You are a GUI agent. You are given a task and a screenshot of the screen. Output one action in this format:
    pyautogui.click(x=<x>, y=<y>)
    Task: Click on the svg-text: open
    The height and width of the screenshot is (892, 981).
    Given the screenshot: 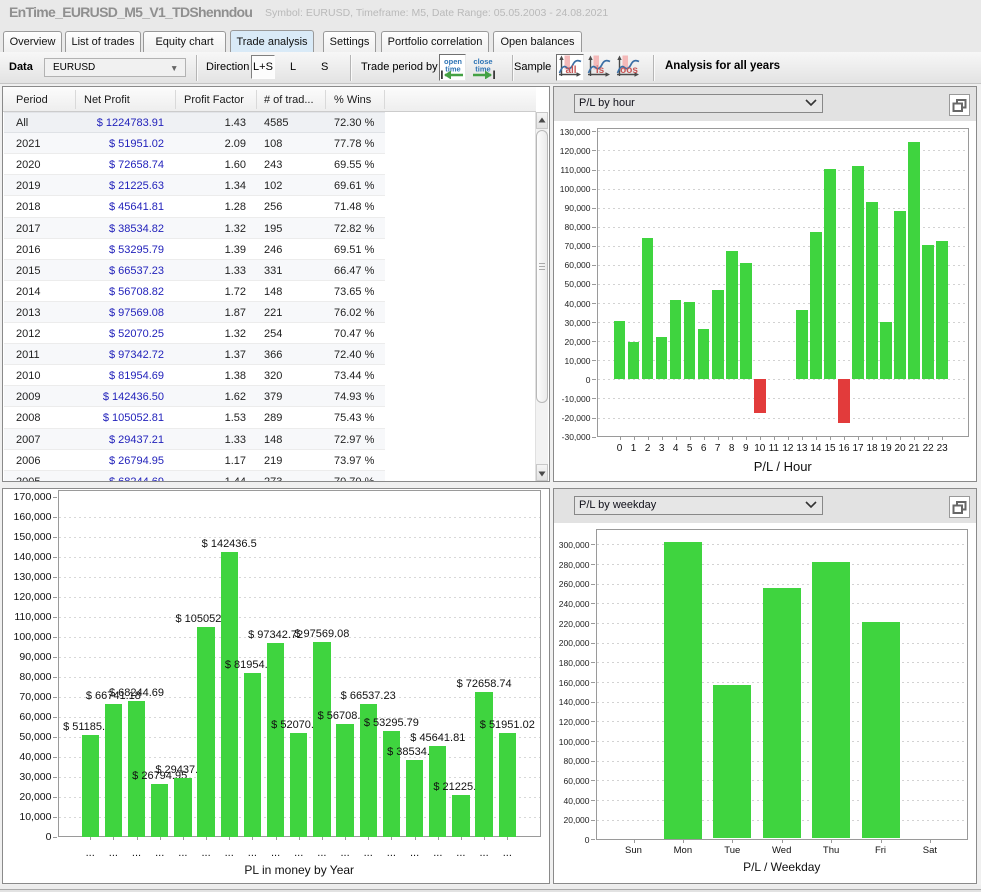 What is the action you would take?
    pyautogui.click(x=453, y=61)
    